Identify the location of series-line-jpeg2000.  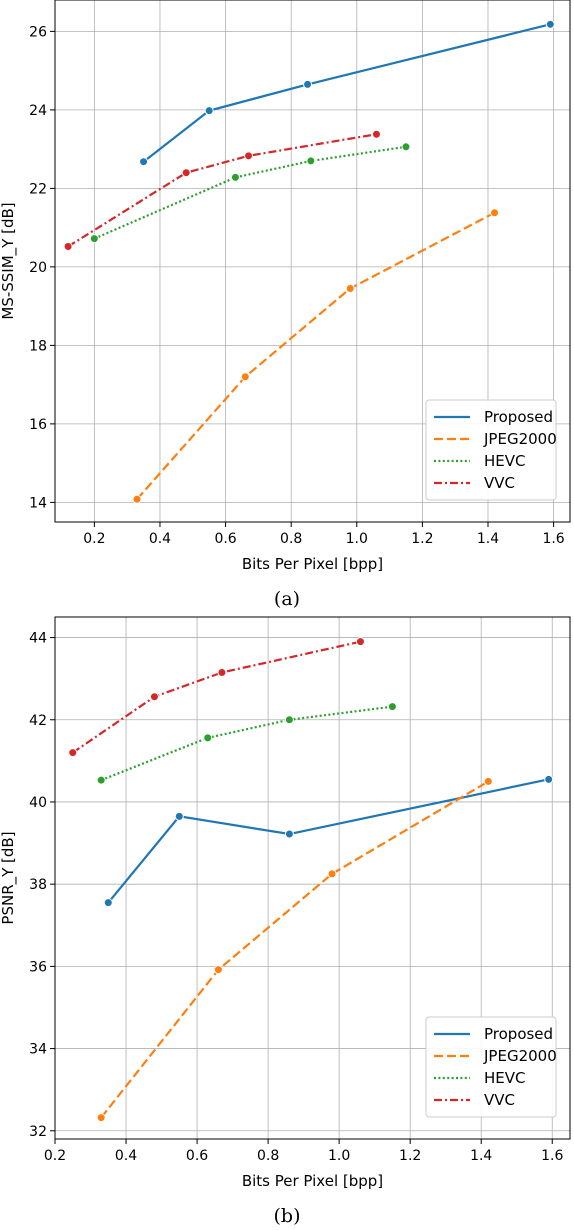
(316, 355).